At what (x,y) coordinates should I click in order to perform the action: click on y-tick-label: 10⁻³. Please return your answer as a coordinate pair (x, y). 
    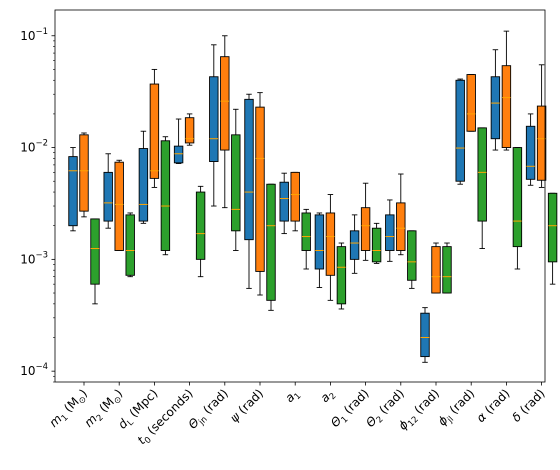
    Looking at the image, I should click on (34, 258).